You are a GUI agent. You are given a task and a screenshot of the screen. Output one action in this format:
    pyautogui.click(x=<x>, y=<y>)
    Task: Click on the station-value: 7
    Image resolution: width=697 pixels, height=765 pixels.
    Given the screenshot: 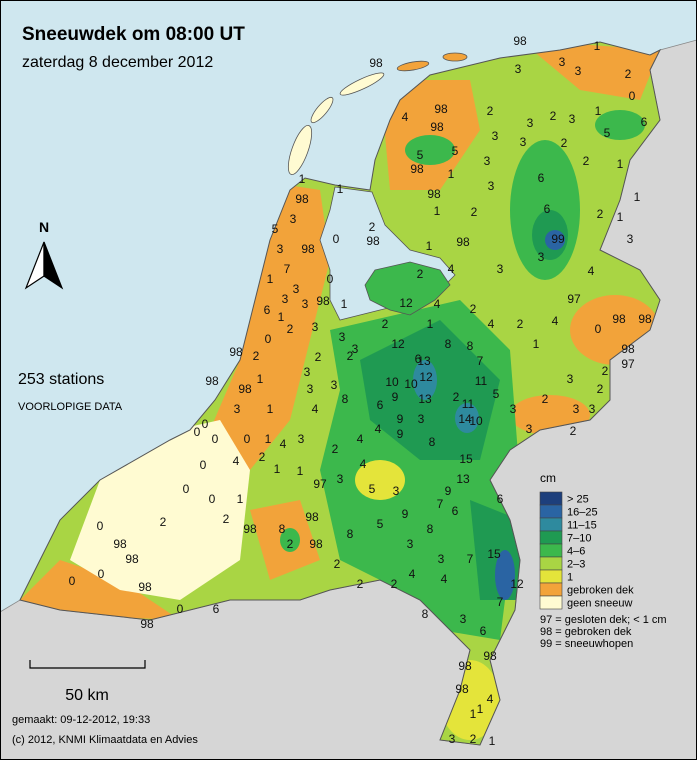 What is the action you would take?
    pyautogui.click(x=480, y=361)
    